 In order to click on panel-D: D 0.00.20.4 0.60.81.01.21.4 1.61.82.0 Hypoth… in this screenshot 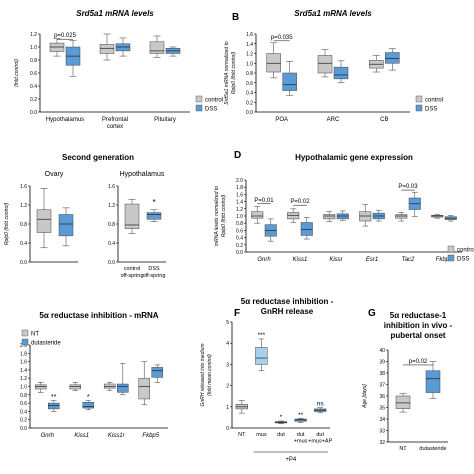, I will do `click(344, 206)`.